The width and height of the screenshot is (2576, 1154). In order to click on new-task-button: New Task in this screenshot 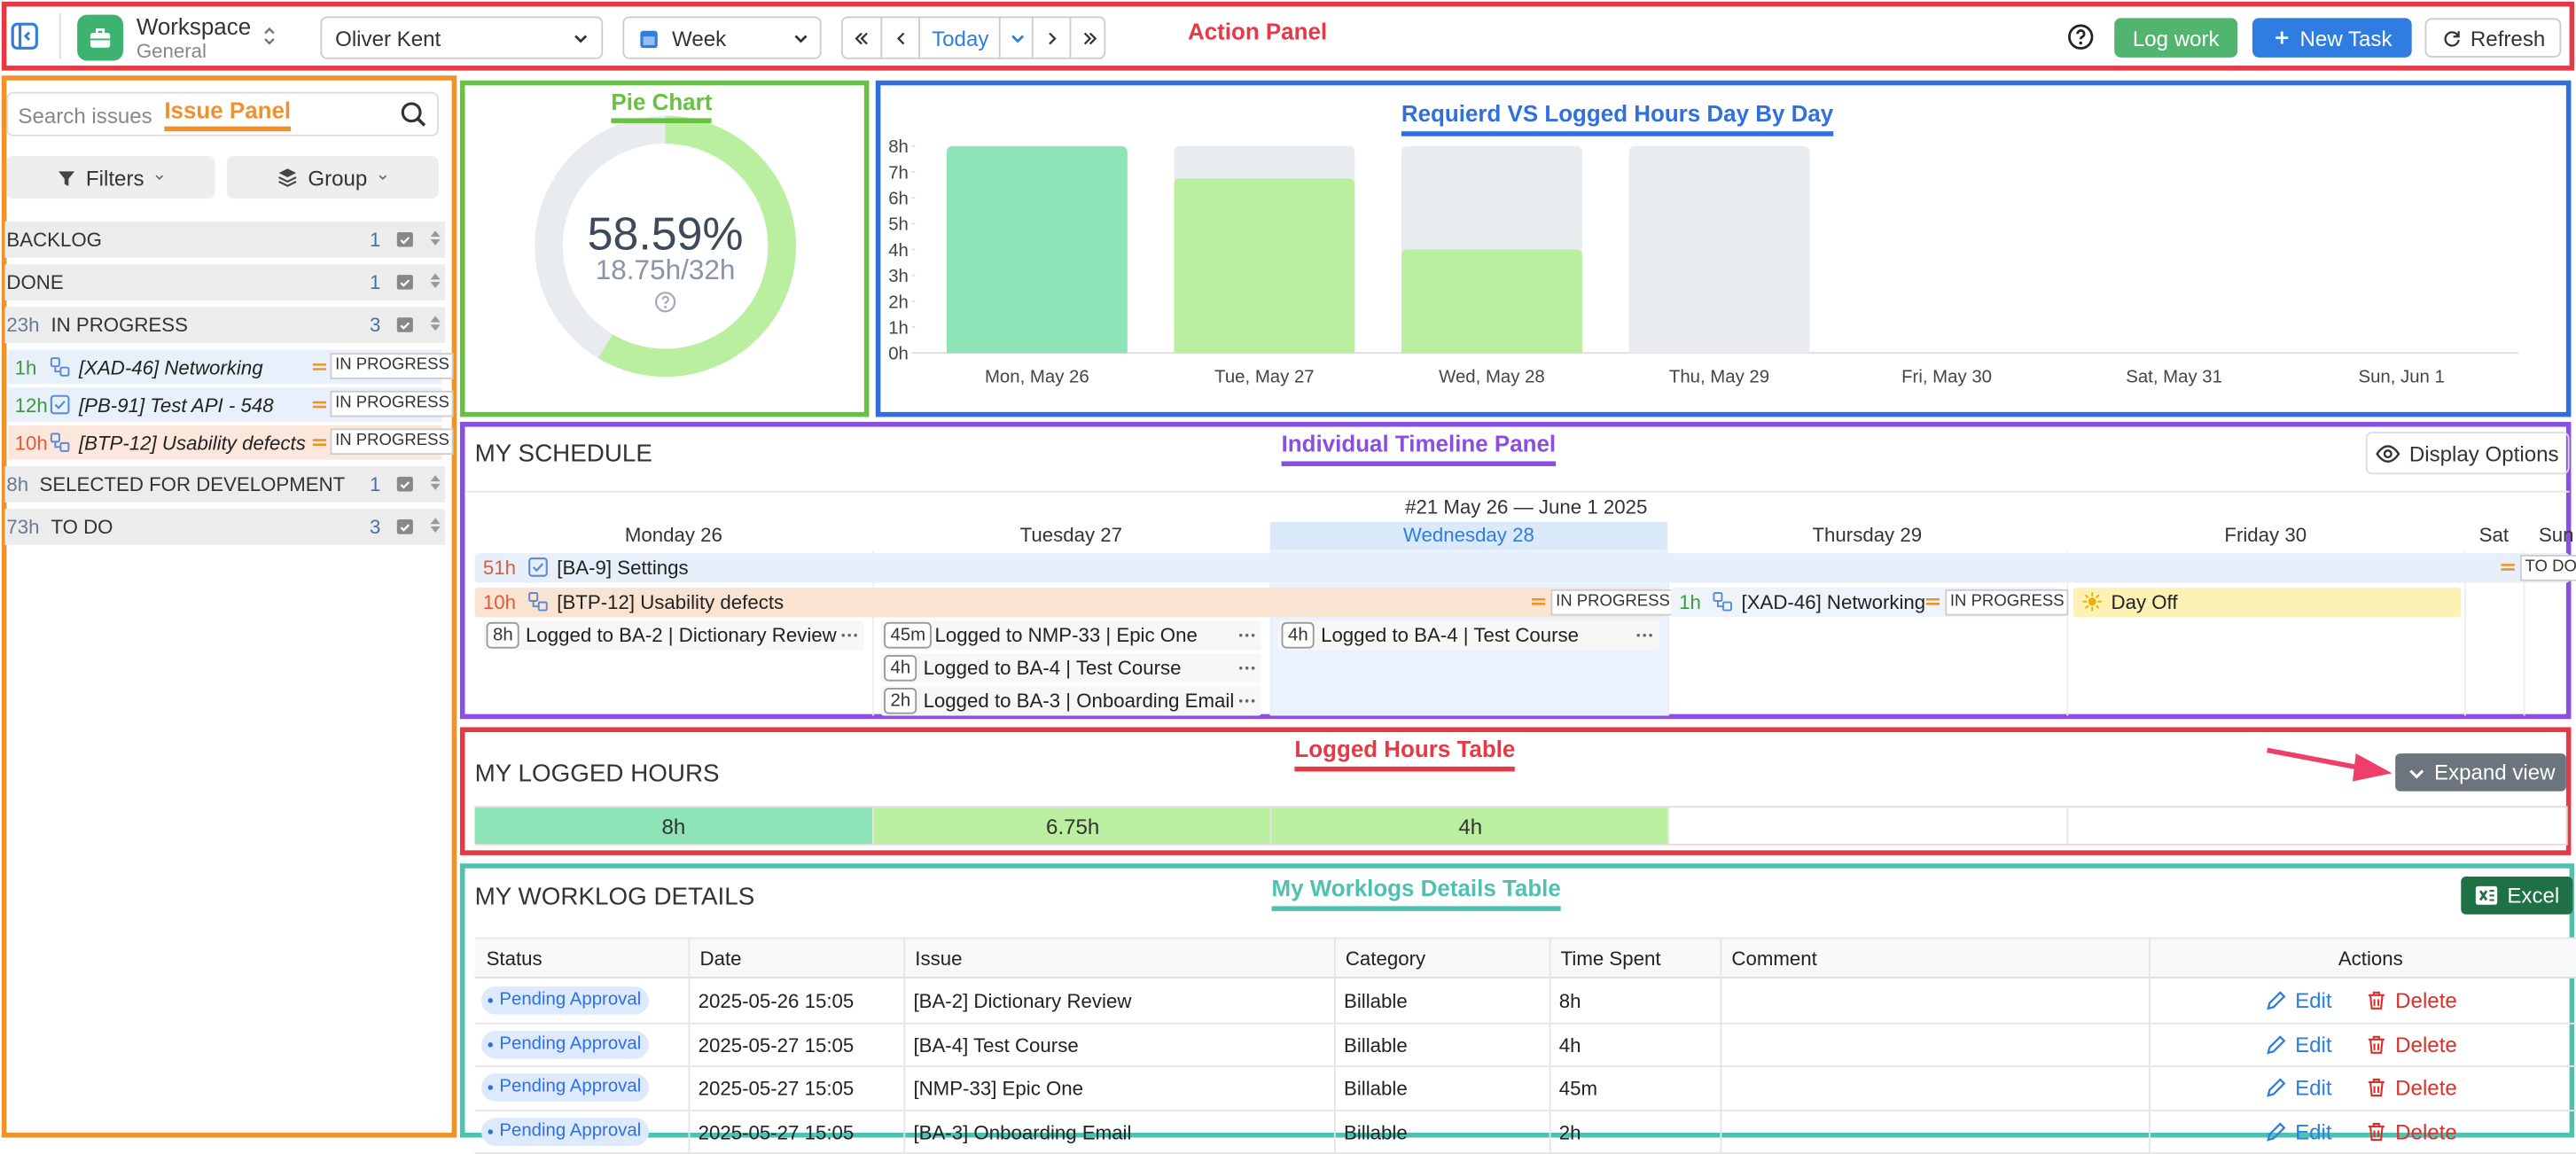, I will do `click(2332, 37)`.